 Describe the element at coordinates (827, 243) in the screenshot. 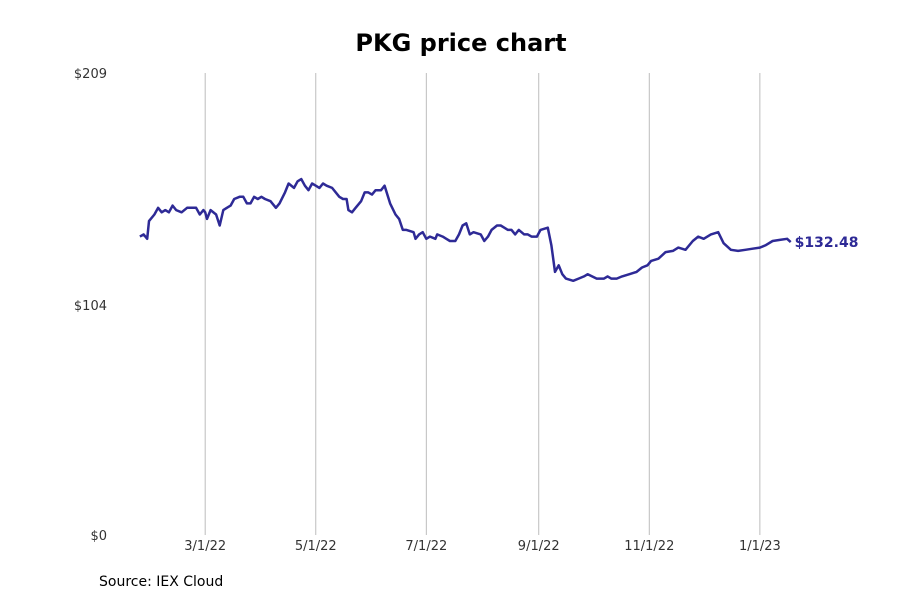

I see `last-price-label: $132.48` at that location.